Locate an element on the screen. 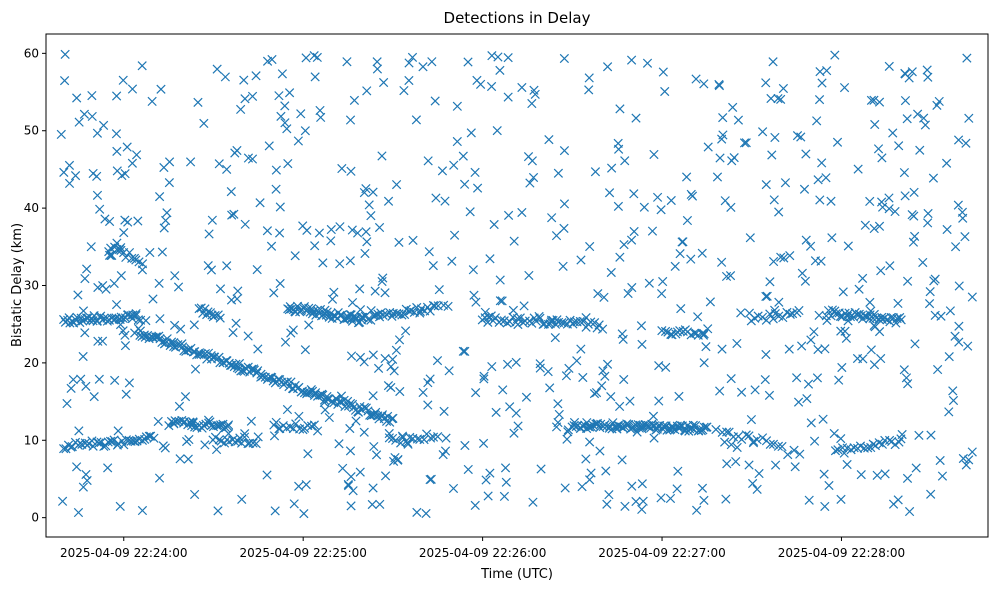 This screenshot has width=989, height=590. y-axis-label: Bistatic Delay (km) is located at coordinates (17, 285).